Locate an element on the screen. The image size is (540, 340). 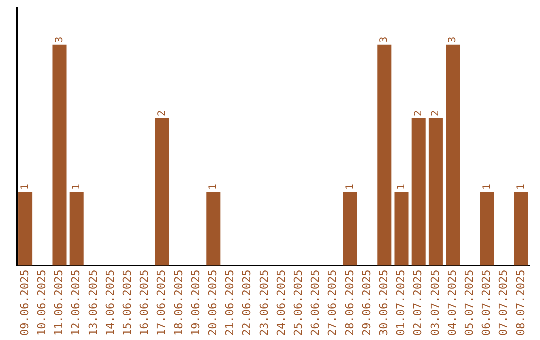
x-tick-label: 07.07.2025 is located at coordinates (503, 303).